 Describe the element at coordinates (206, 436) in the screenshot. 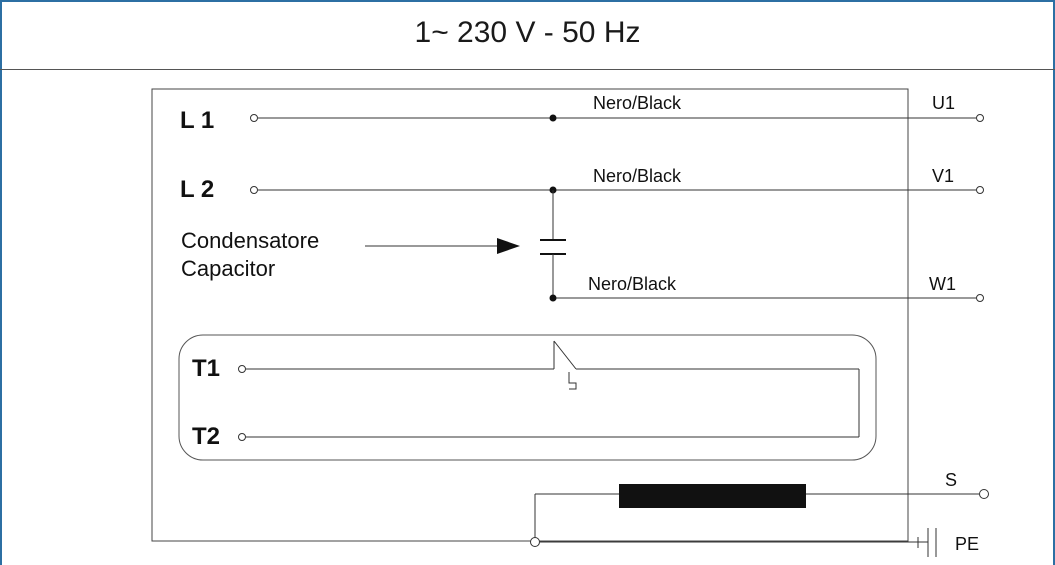

I see `t2-label: T2` at that location.